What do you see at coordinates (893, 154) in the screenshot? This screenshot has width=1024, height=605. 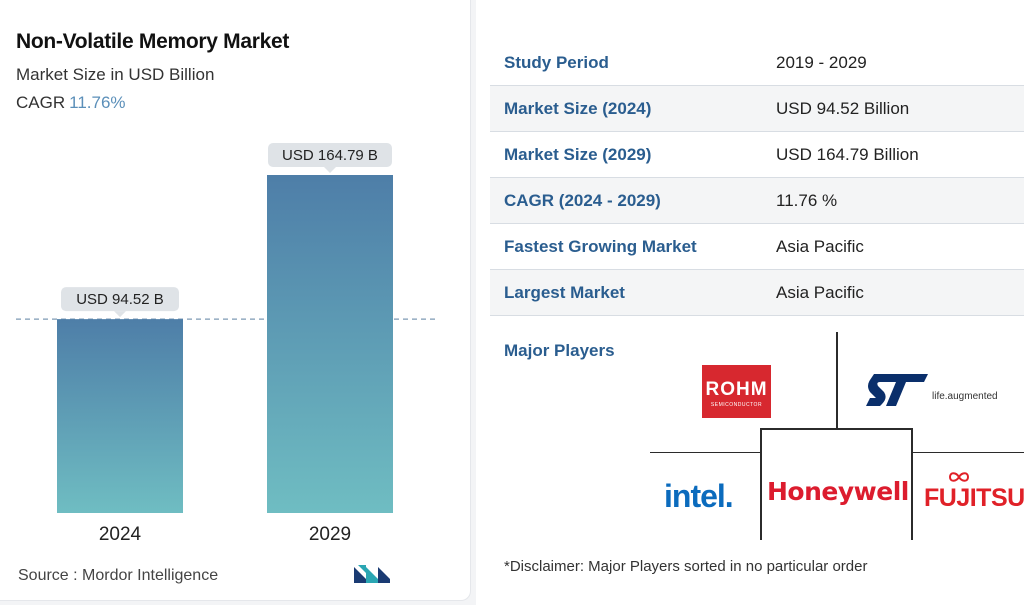 I see `stat-value: USD 164.79 Billion` at bounding box center [893, 154].